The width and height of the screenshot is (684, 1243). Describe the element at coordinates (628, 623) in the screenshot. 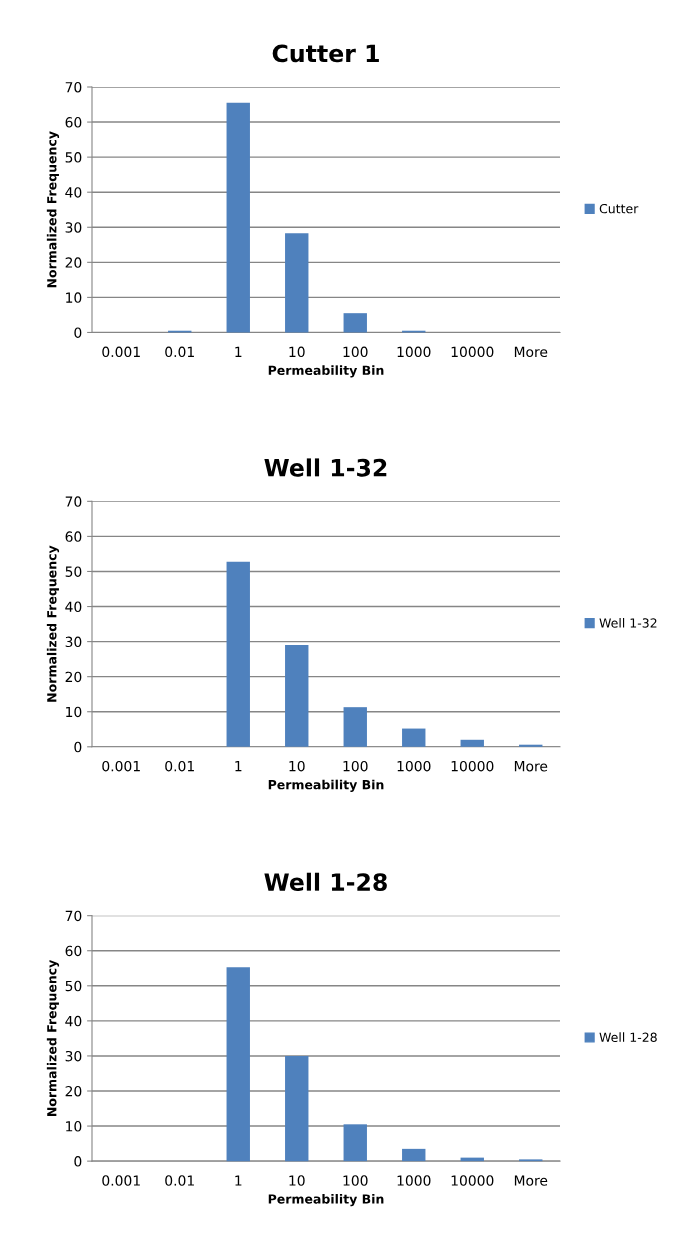

I see `legend-label: Well 1-32` at that location.